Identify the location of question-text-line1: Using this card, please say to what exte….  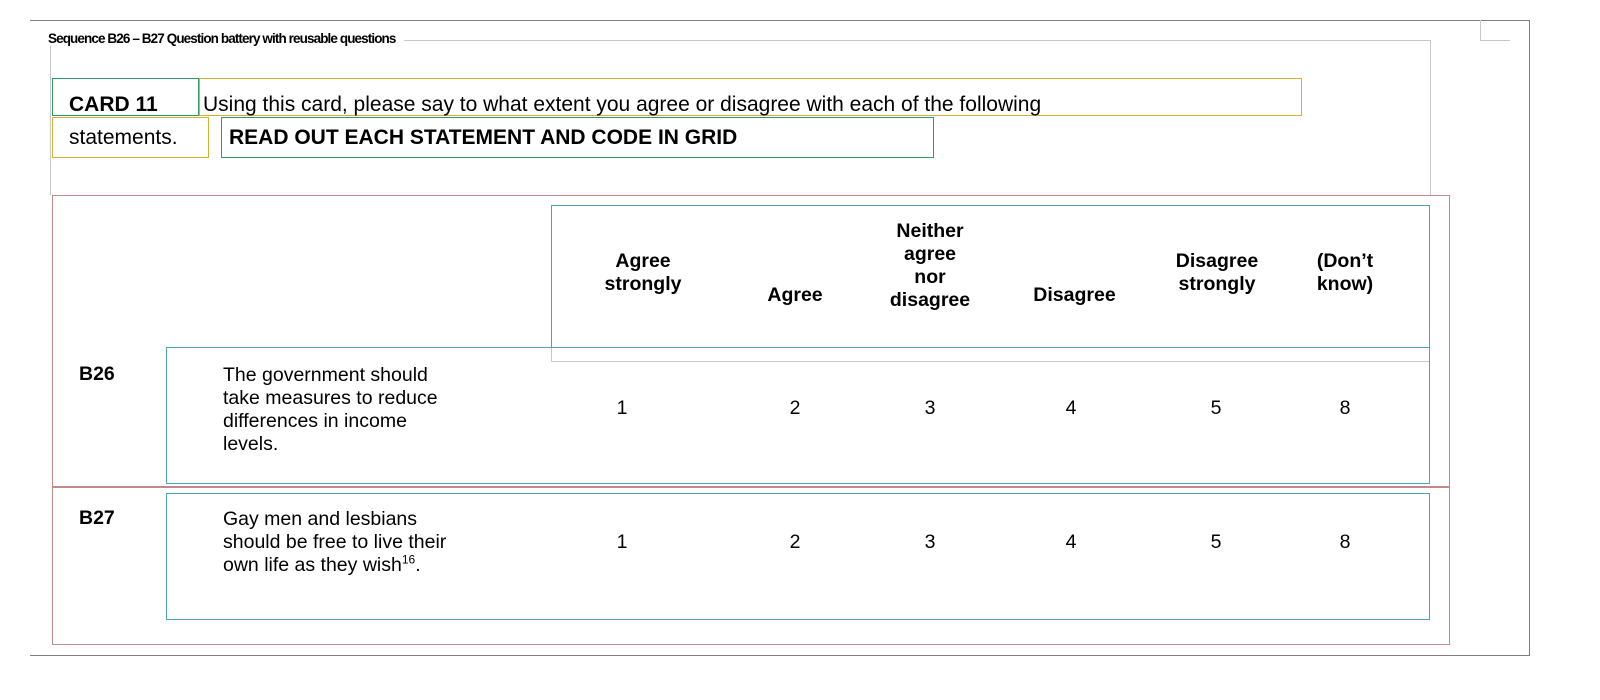
(622, 104).